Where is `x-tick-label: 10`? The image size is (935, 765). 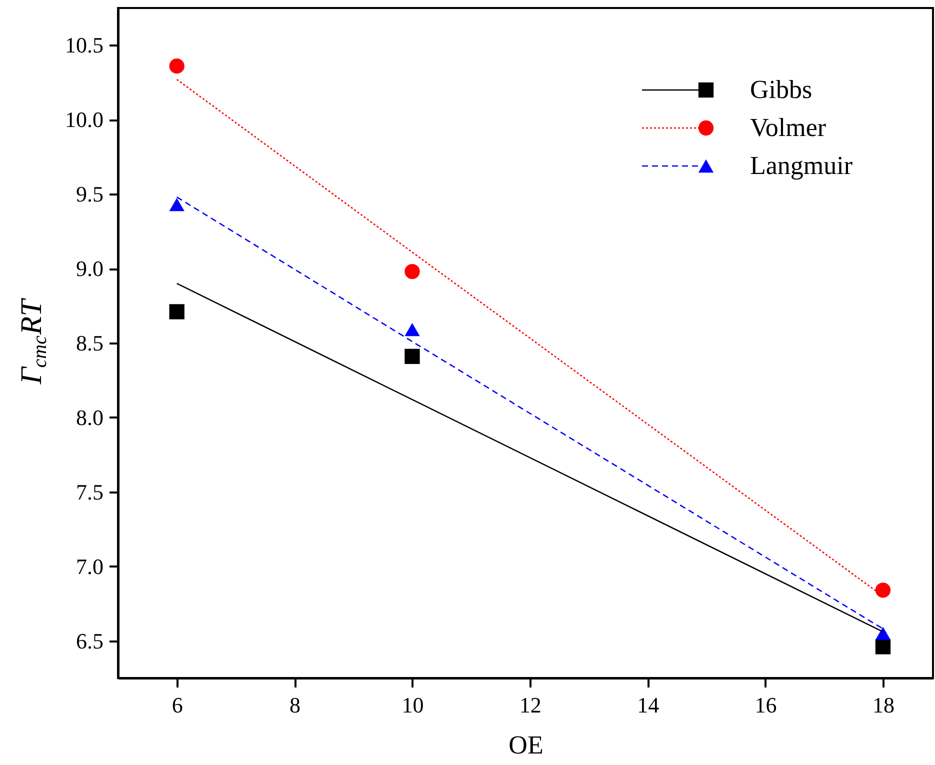 x-tick-label: 10 is located at coordinates (413, 705).